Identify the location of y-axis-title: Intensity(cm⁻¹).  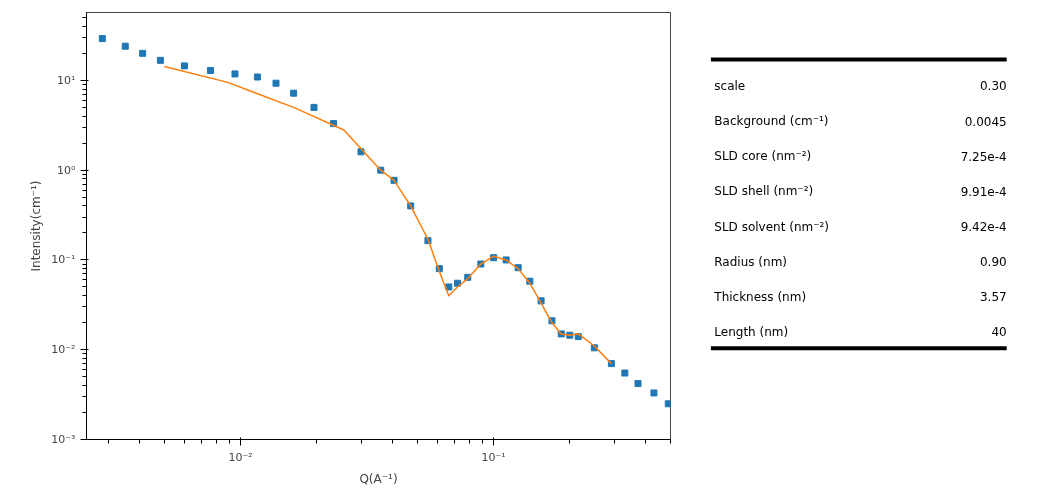
(36, 226).